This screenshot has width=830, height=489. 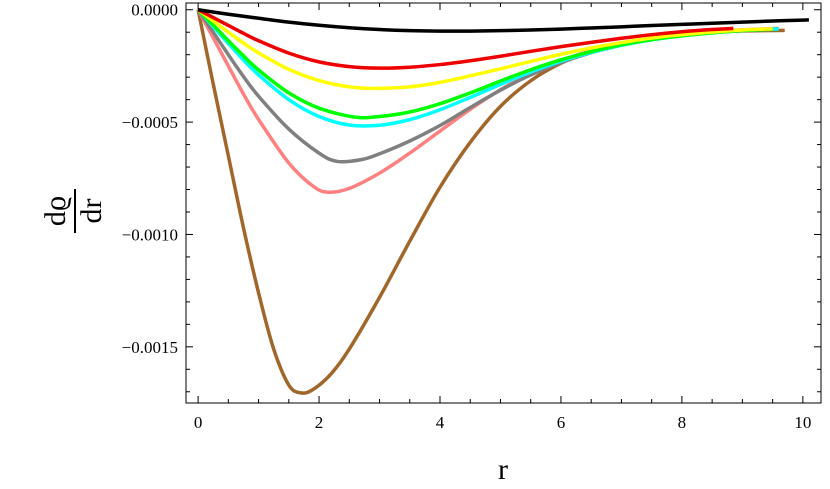 What do you see at coordinates (150, 347) in the screenshot?
I see `y-tick-label: −0.0015` at bounding box center [150, 347].